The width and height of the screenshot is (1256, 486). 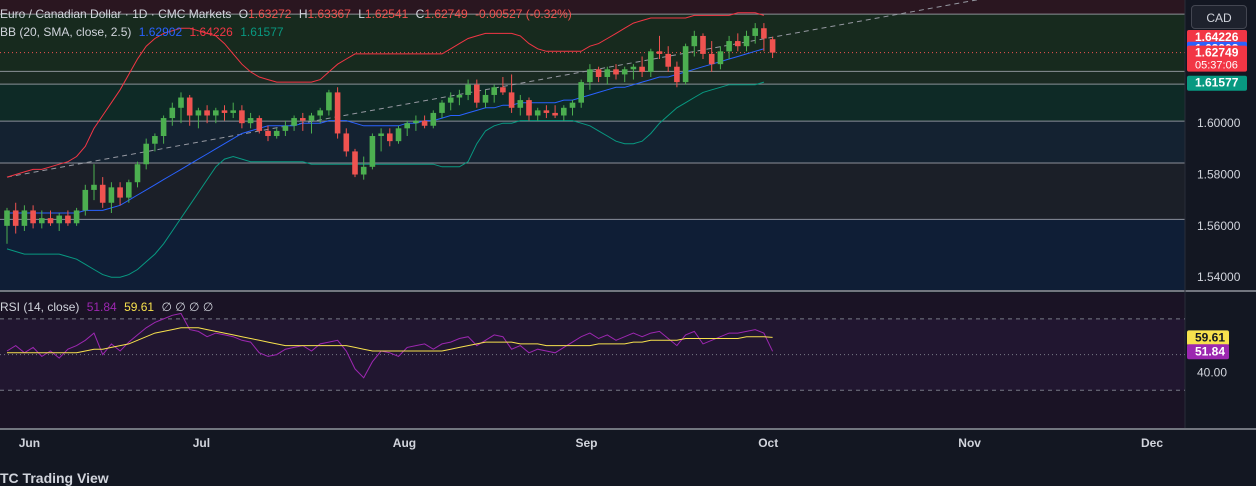 What do you see at coordinates (969, 443) in the screenshot?
I see `time-tick-label: Nov` at bounding box center [969, 443].